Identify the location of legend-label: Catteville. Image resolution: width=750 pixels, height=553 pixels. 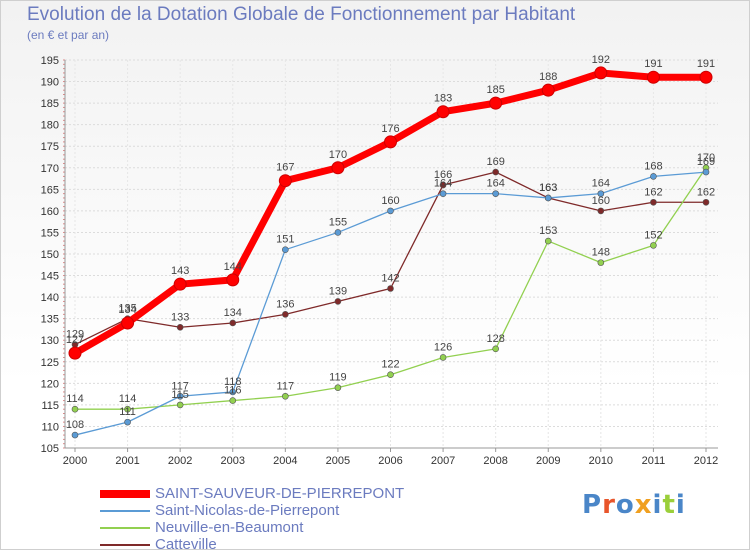
(186, 544).